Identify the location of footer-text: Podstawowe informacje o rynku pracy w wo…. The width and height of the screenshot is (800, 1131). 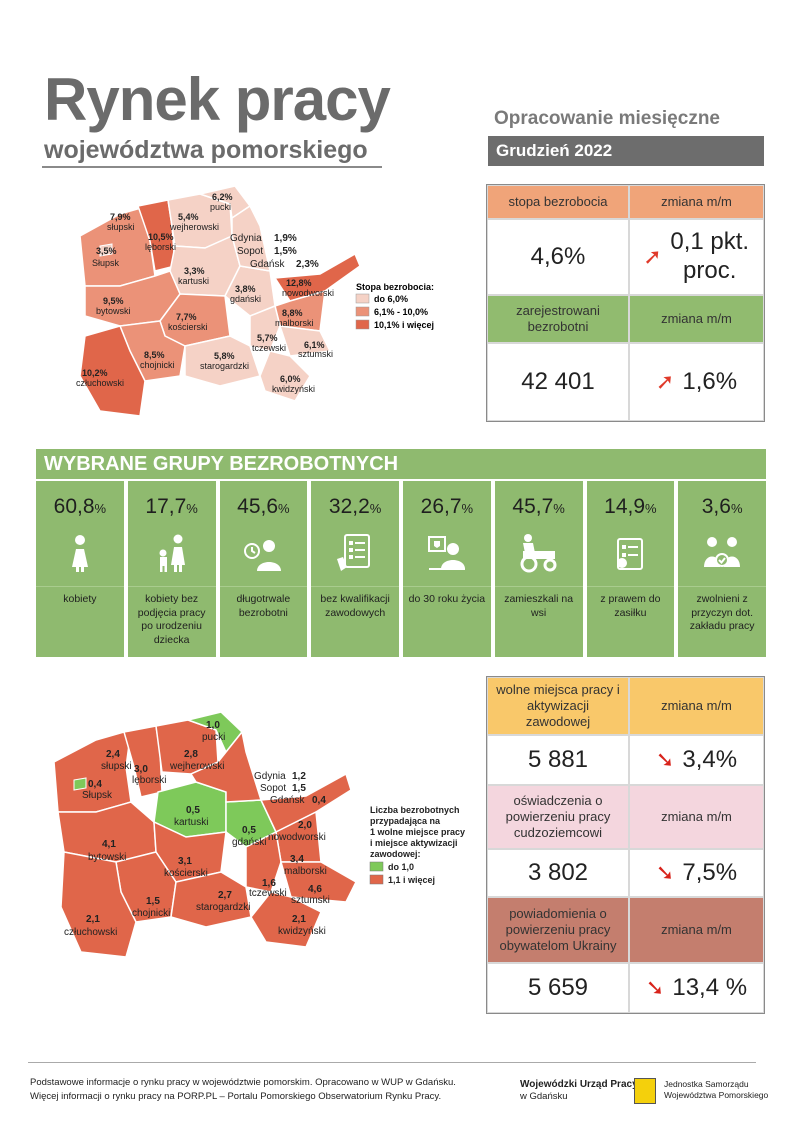
(243, 1090).